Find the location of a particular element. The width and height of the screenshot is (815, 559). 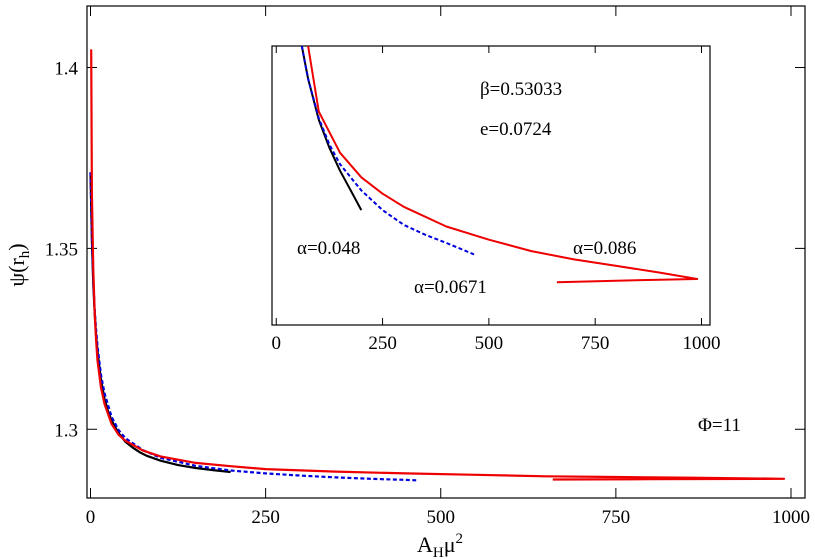

inset-x-tick-label: 0 is located at coordinates (277, 343).